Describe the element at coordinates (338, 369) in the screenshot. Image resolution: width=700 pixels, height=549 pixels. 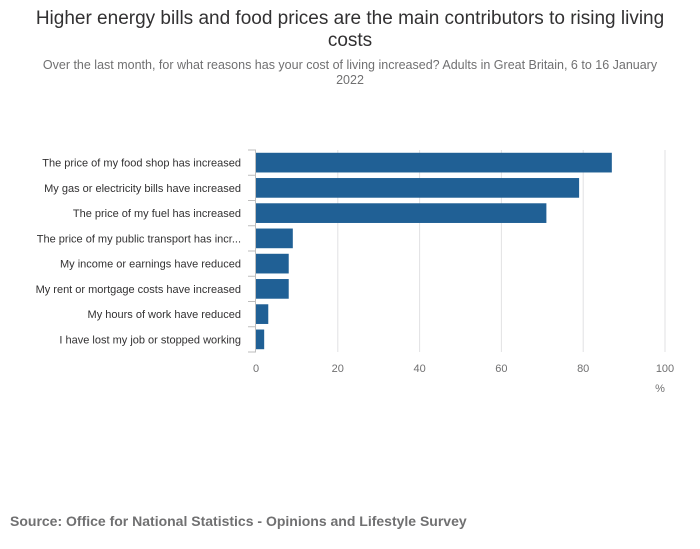
I see `x-tick-label: 20` at that location.